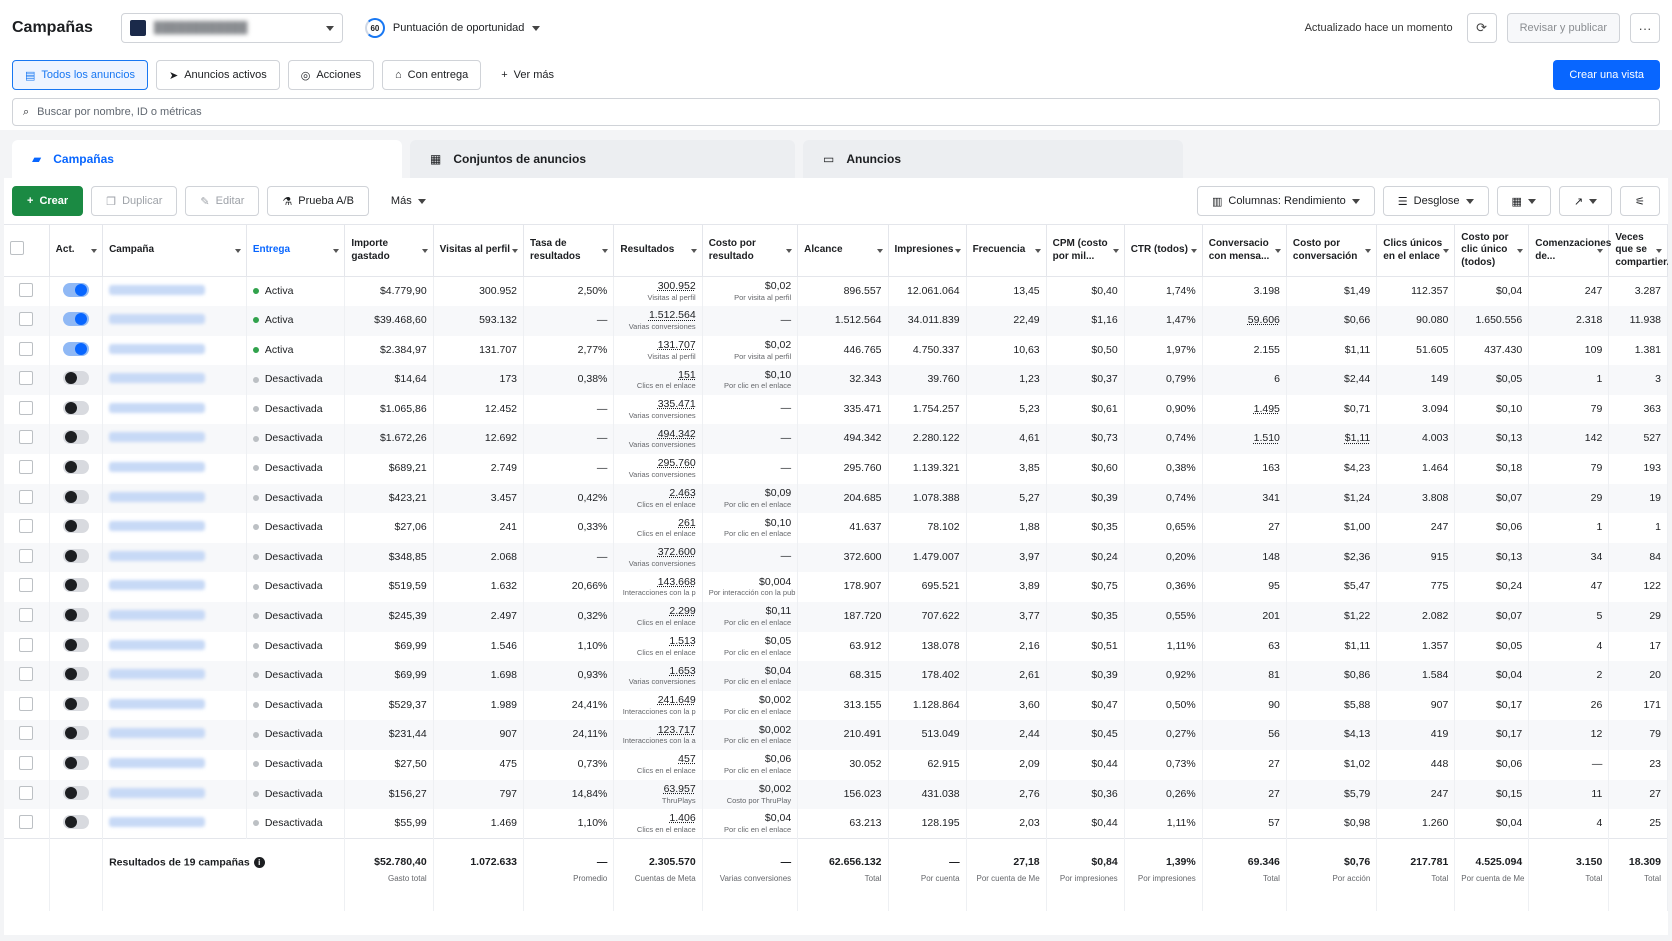  I want to click on results-value: 2.299, so click(682, 611).